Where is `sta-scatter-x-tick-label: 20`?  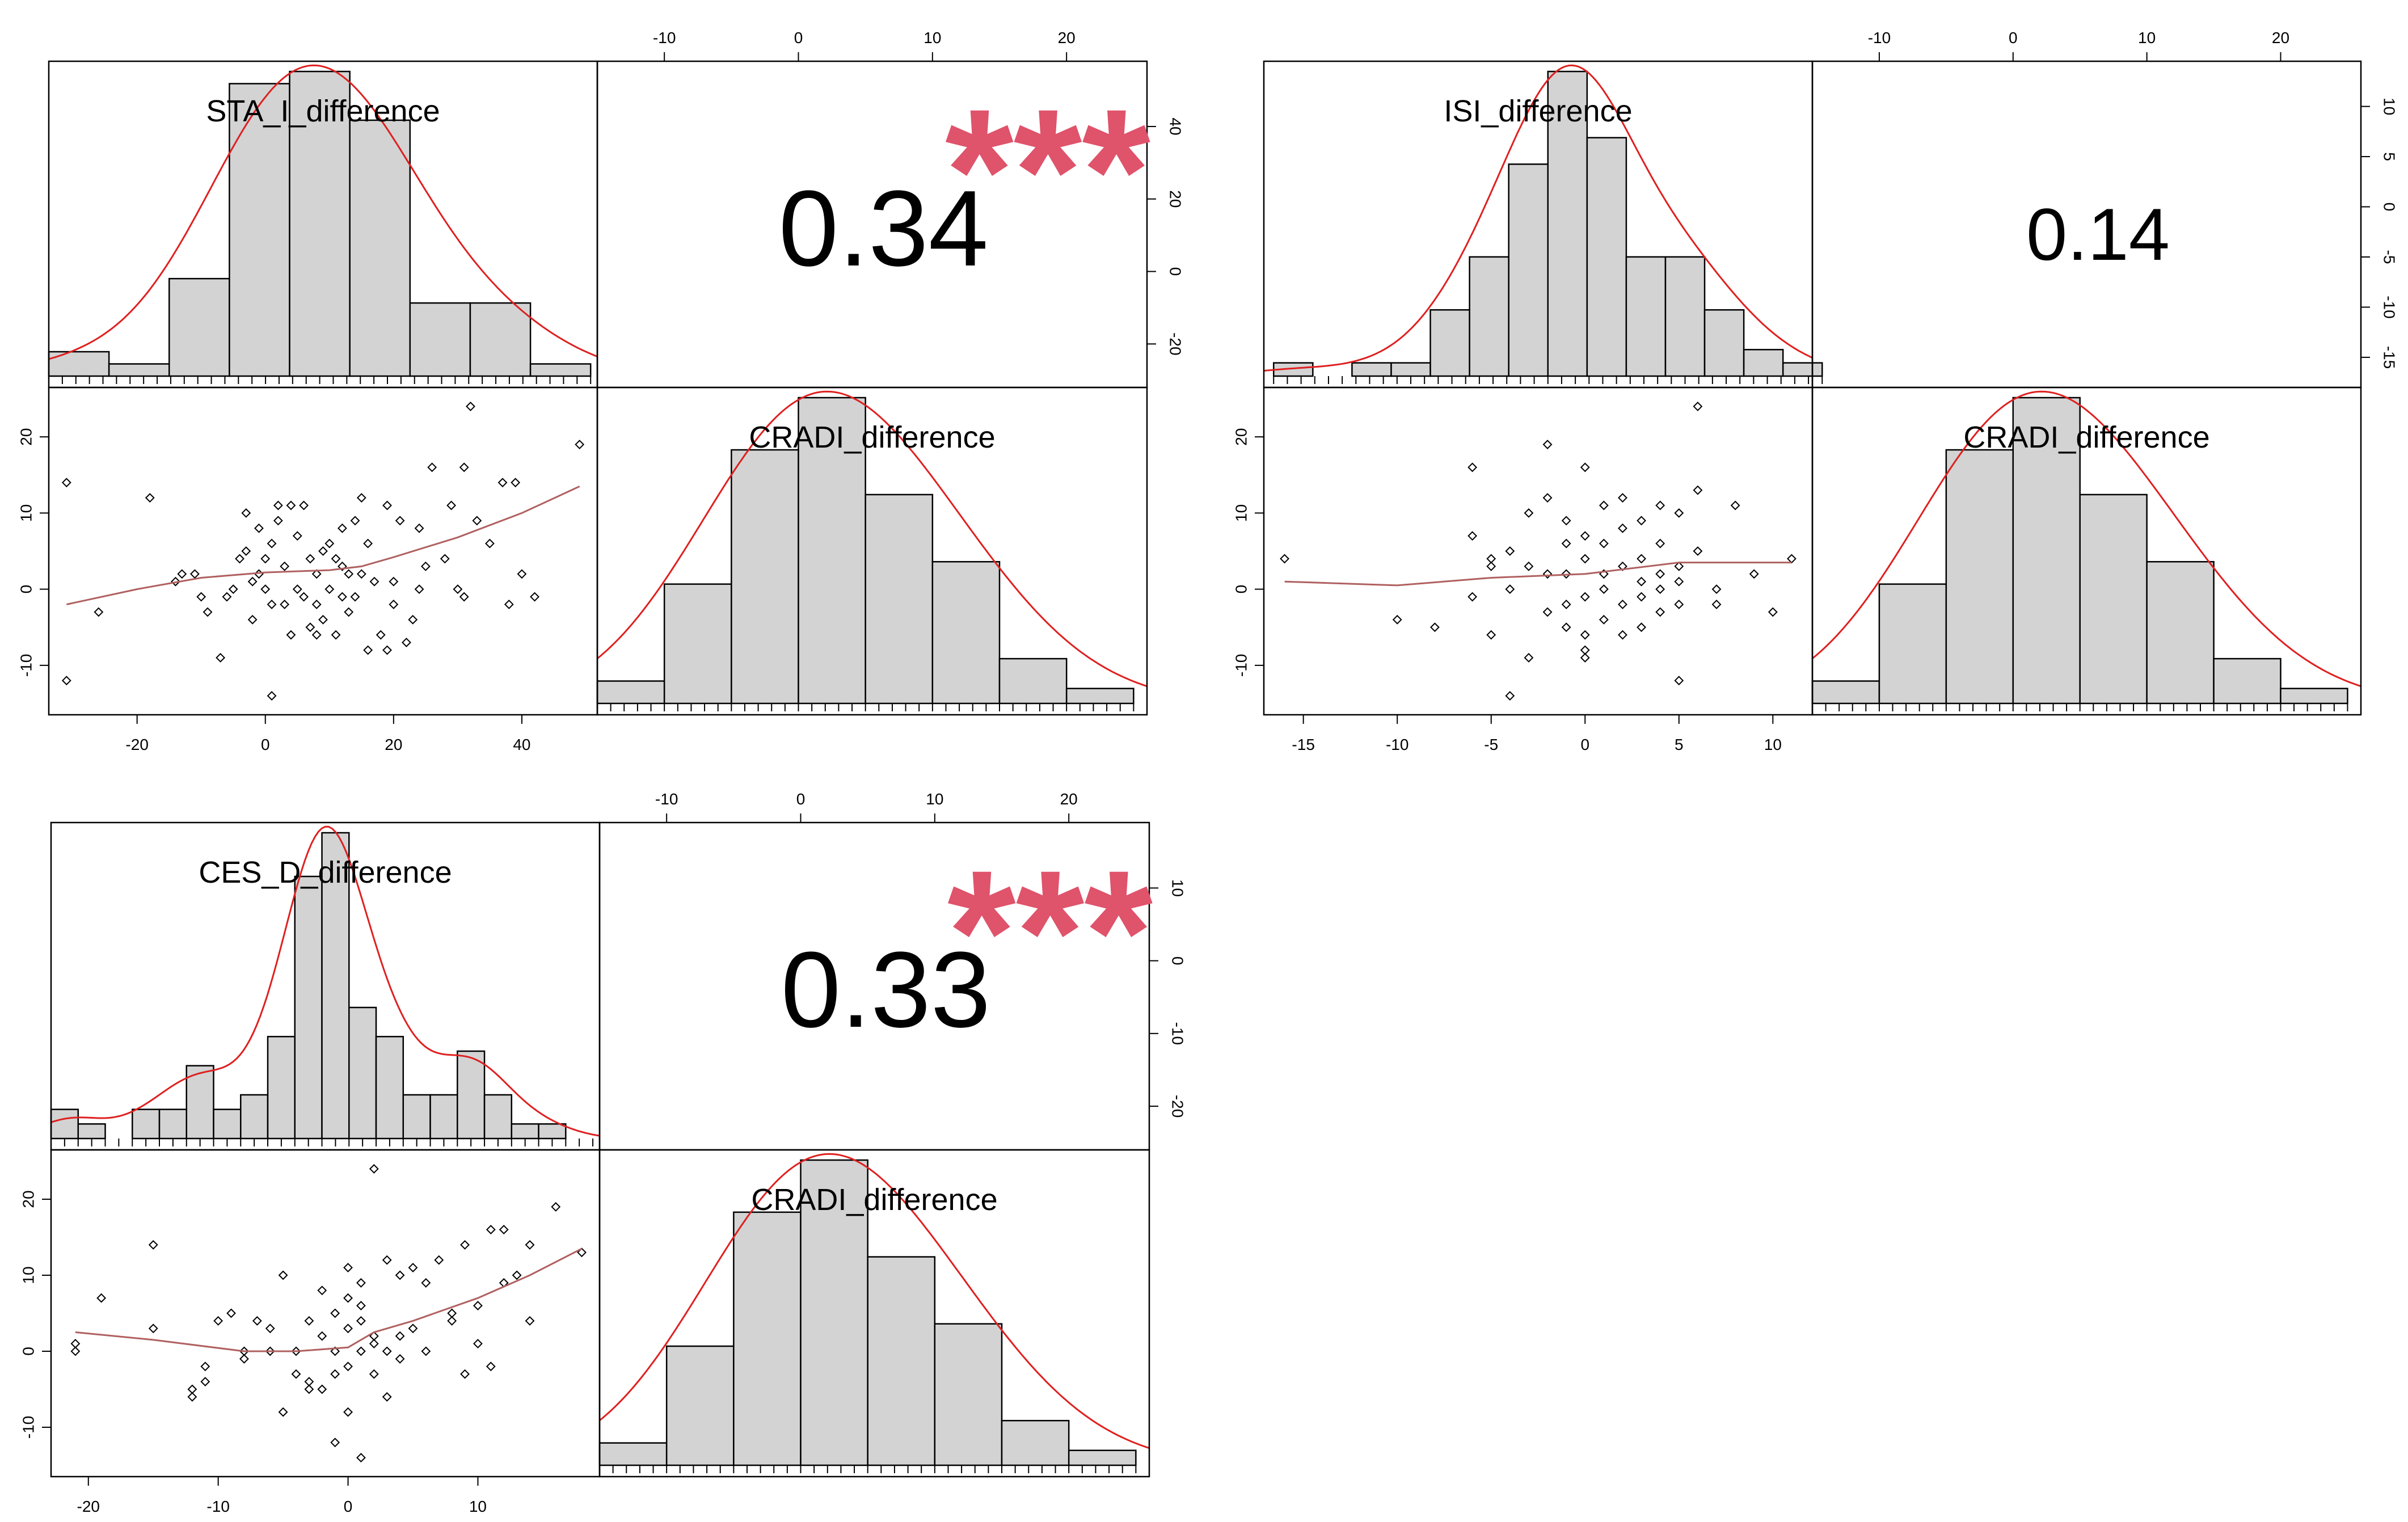 sta-scatter-x-tick-label: 20 is located at coordinates (393, 744).